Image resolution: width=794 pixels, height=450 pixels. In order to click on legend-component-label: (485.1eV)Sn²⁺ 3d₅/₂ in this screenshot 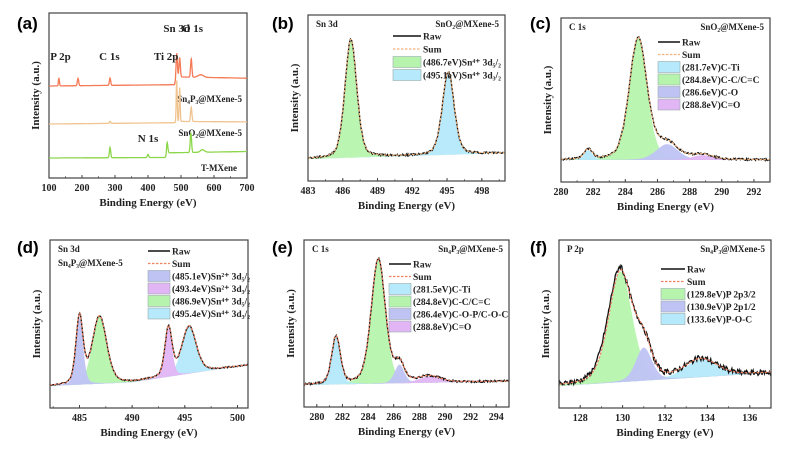, I will do `click(211, 277)`.